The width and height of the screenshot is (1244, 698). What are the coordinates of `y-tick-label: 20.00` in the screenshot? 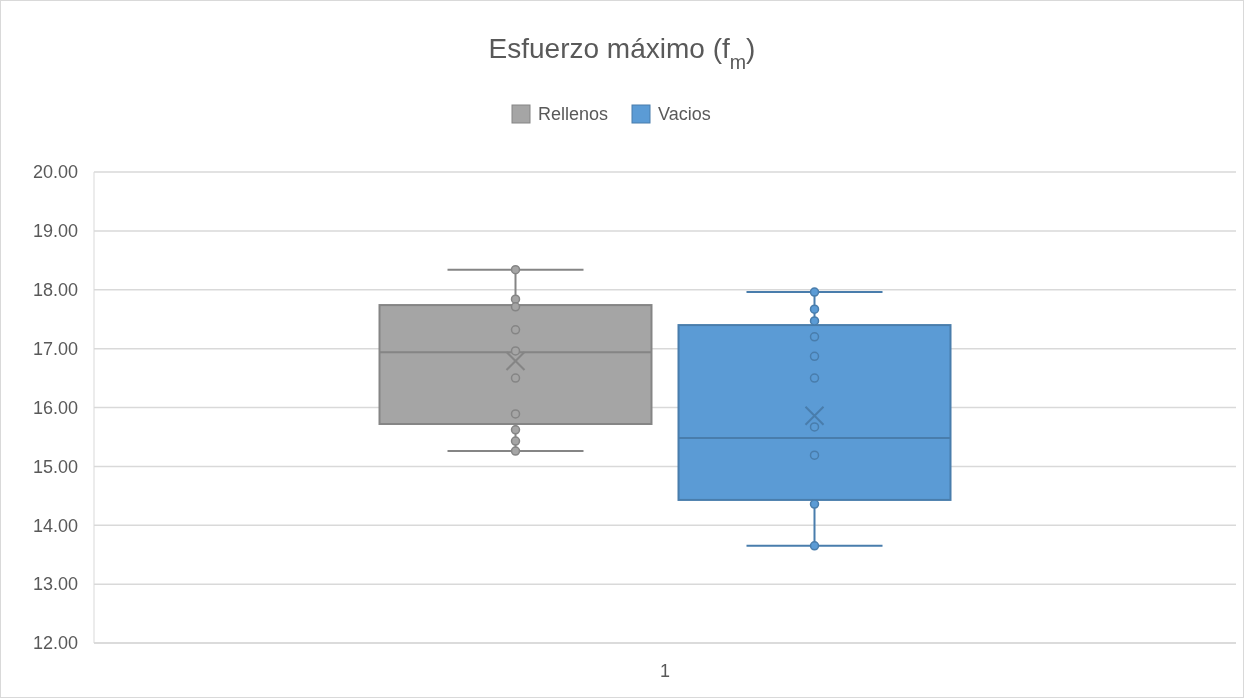 It's located at (55, 172).